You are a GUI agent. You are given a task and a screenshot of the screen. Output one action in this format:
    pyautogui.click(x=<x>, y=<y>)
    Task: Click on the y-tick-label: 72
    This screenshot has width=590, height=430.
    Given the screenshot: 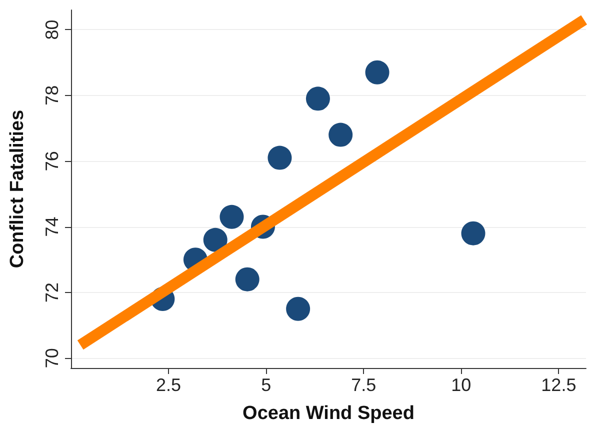 What is the action you would take?
    pyautogui.click(x=52, y=292)
    